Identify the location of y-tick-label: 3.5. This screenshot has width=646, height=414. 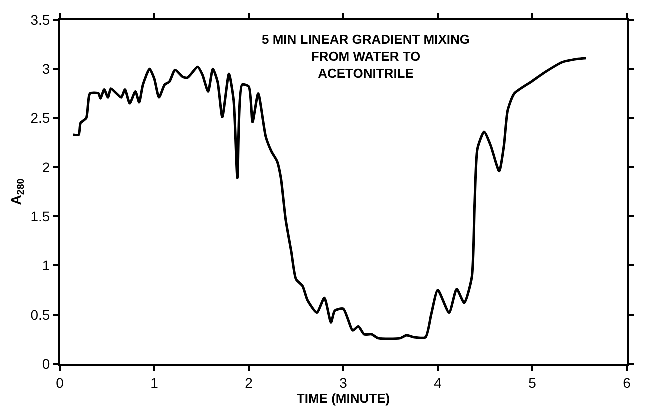
(40, 20).